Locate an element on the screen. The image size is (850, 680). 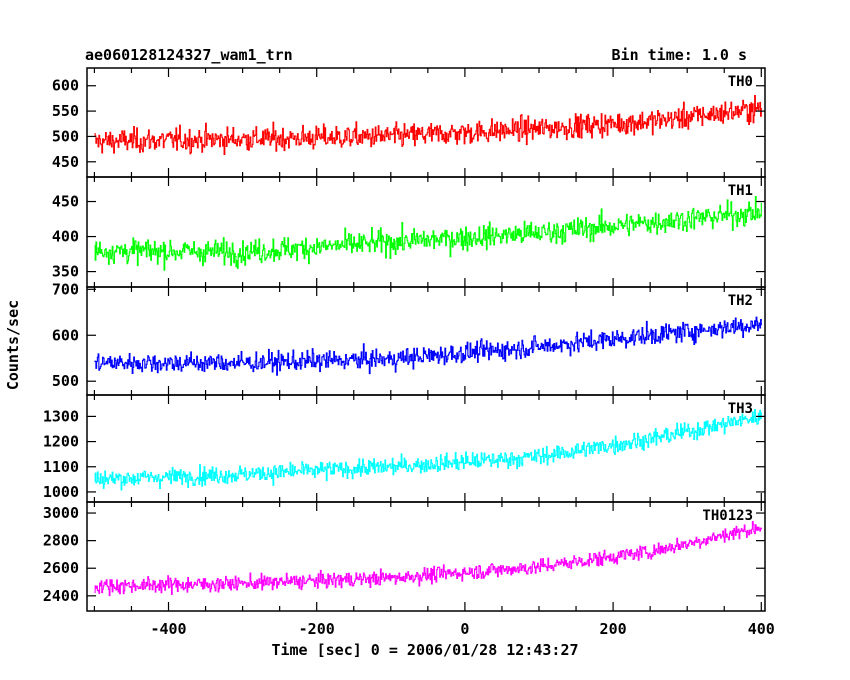
x-tick-label: 400 is located at coordinates (761, 629).